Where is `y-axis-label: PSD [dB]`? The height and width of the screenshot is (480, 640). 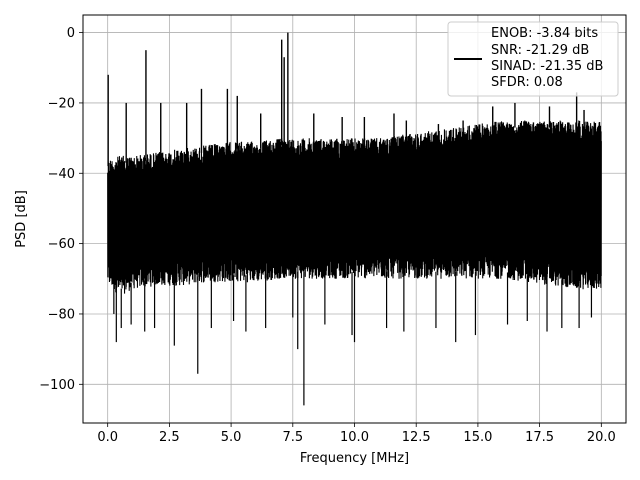
y-axis-label: PSD [dB] is located at coordinates (21, 219).